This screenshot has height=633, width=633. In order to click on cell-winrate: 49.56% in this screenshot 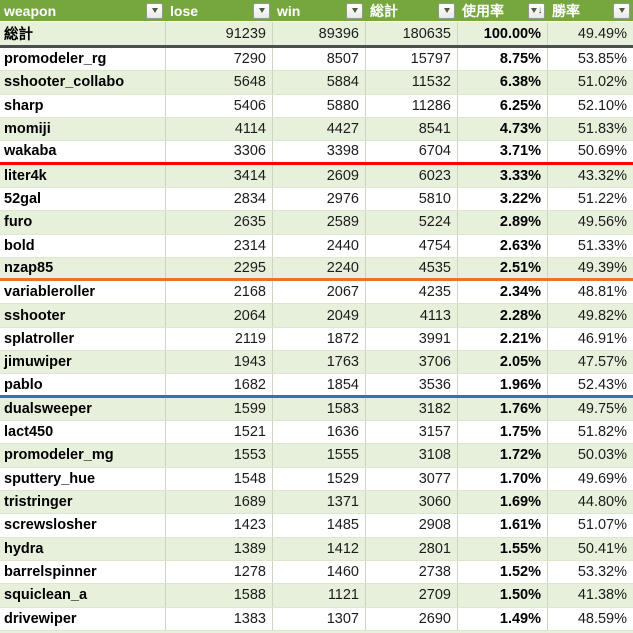, I will do `click(602, 222)`.